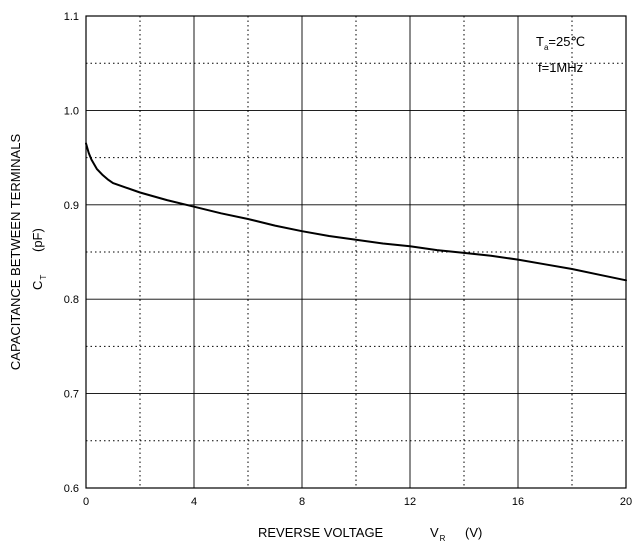  I want to click on x-axis-label: REVERSE VOLTAGE VR (V), so click(370, 534).